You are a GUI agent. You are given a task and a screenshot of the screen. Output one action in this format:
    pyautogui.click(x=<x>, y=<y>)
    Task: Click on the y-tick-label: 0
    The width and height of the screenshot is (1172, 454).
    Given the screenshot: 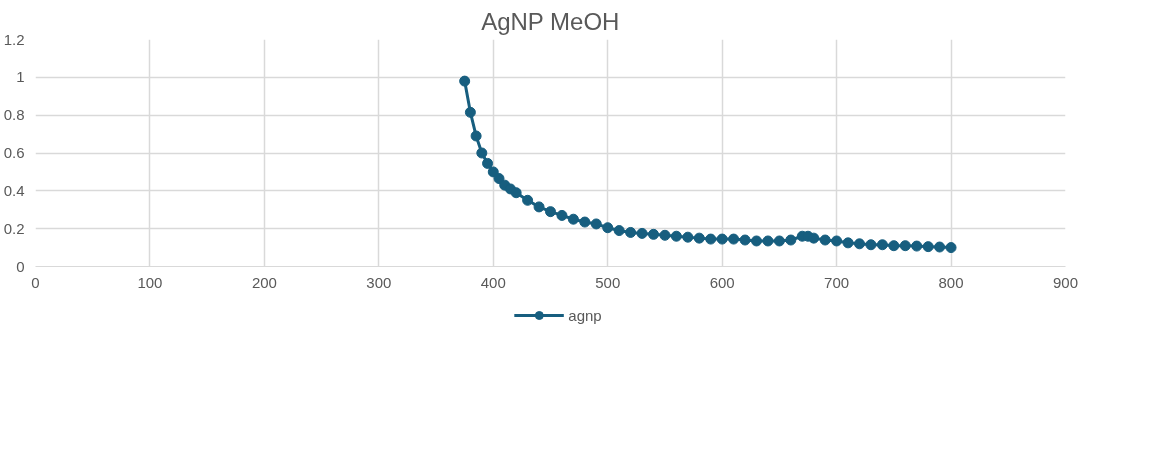 What is the action you would take?
    pyautogui.click(x=20, y=266)
    